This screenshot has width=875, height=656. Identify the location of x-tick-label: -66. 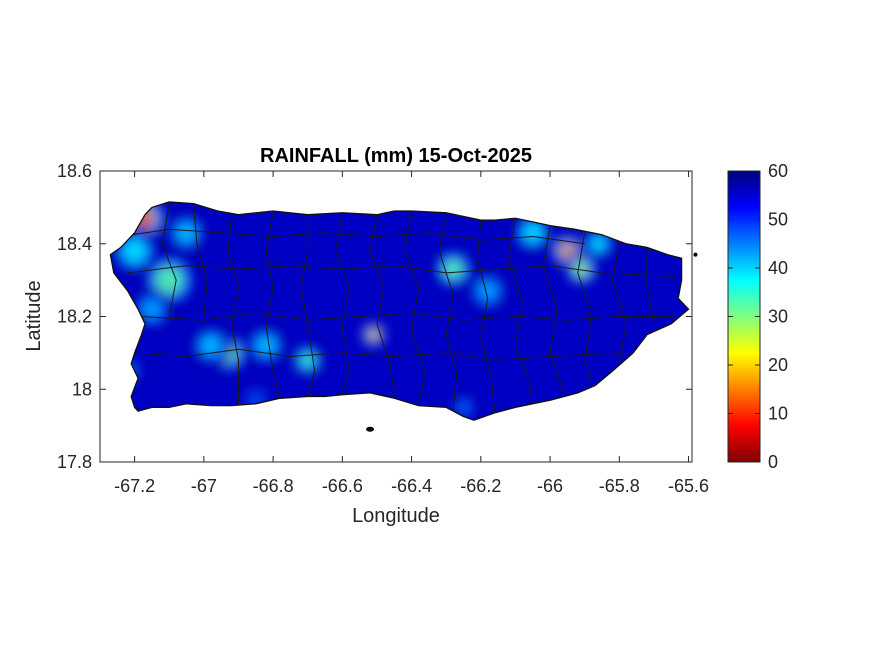
(550, 486).